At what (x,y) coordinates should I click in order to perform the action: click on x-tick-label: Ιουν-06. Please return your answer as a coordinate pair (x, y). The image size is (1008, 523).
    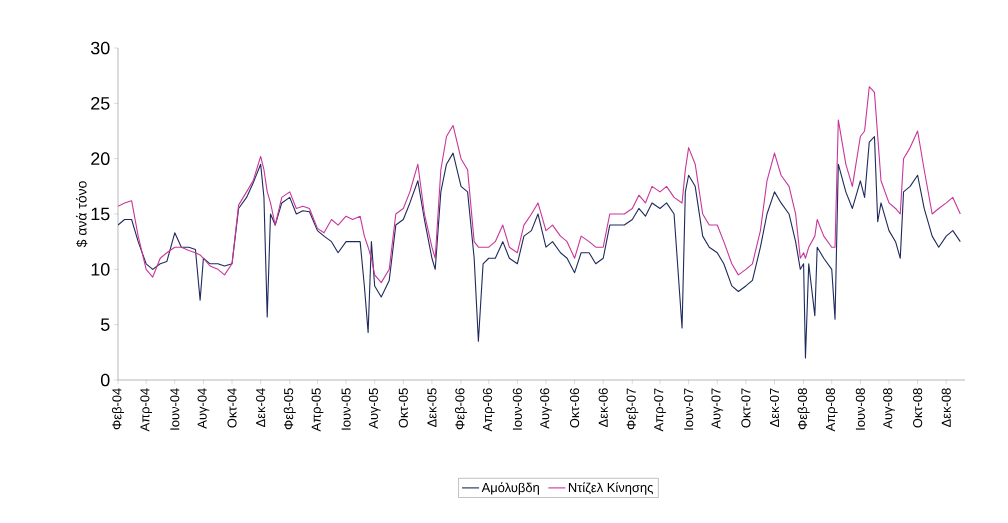
    Looking at the image, I should click on (517, 409).